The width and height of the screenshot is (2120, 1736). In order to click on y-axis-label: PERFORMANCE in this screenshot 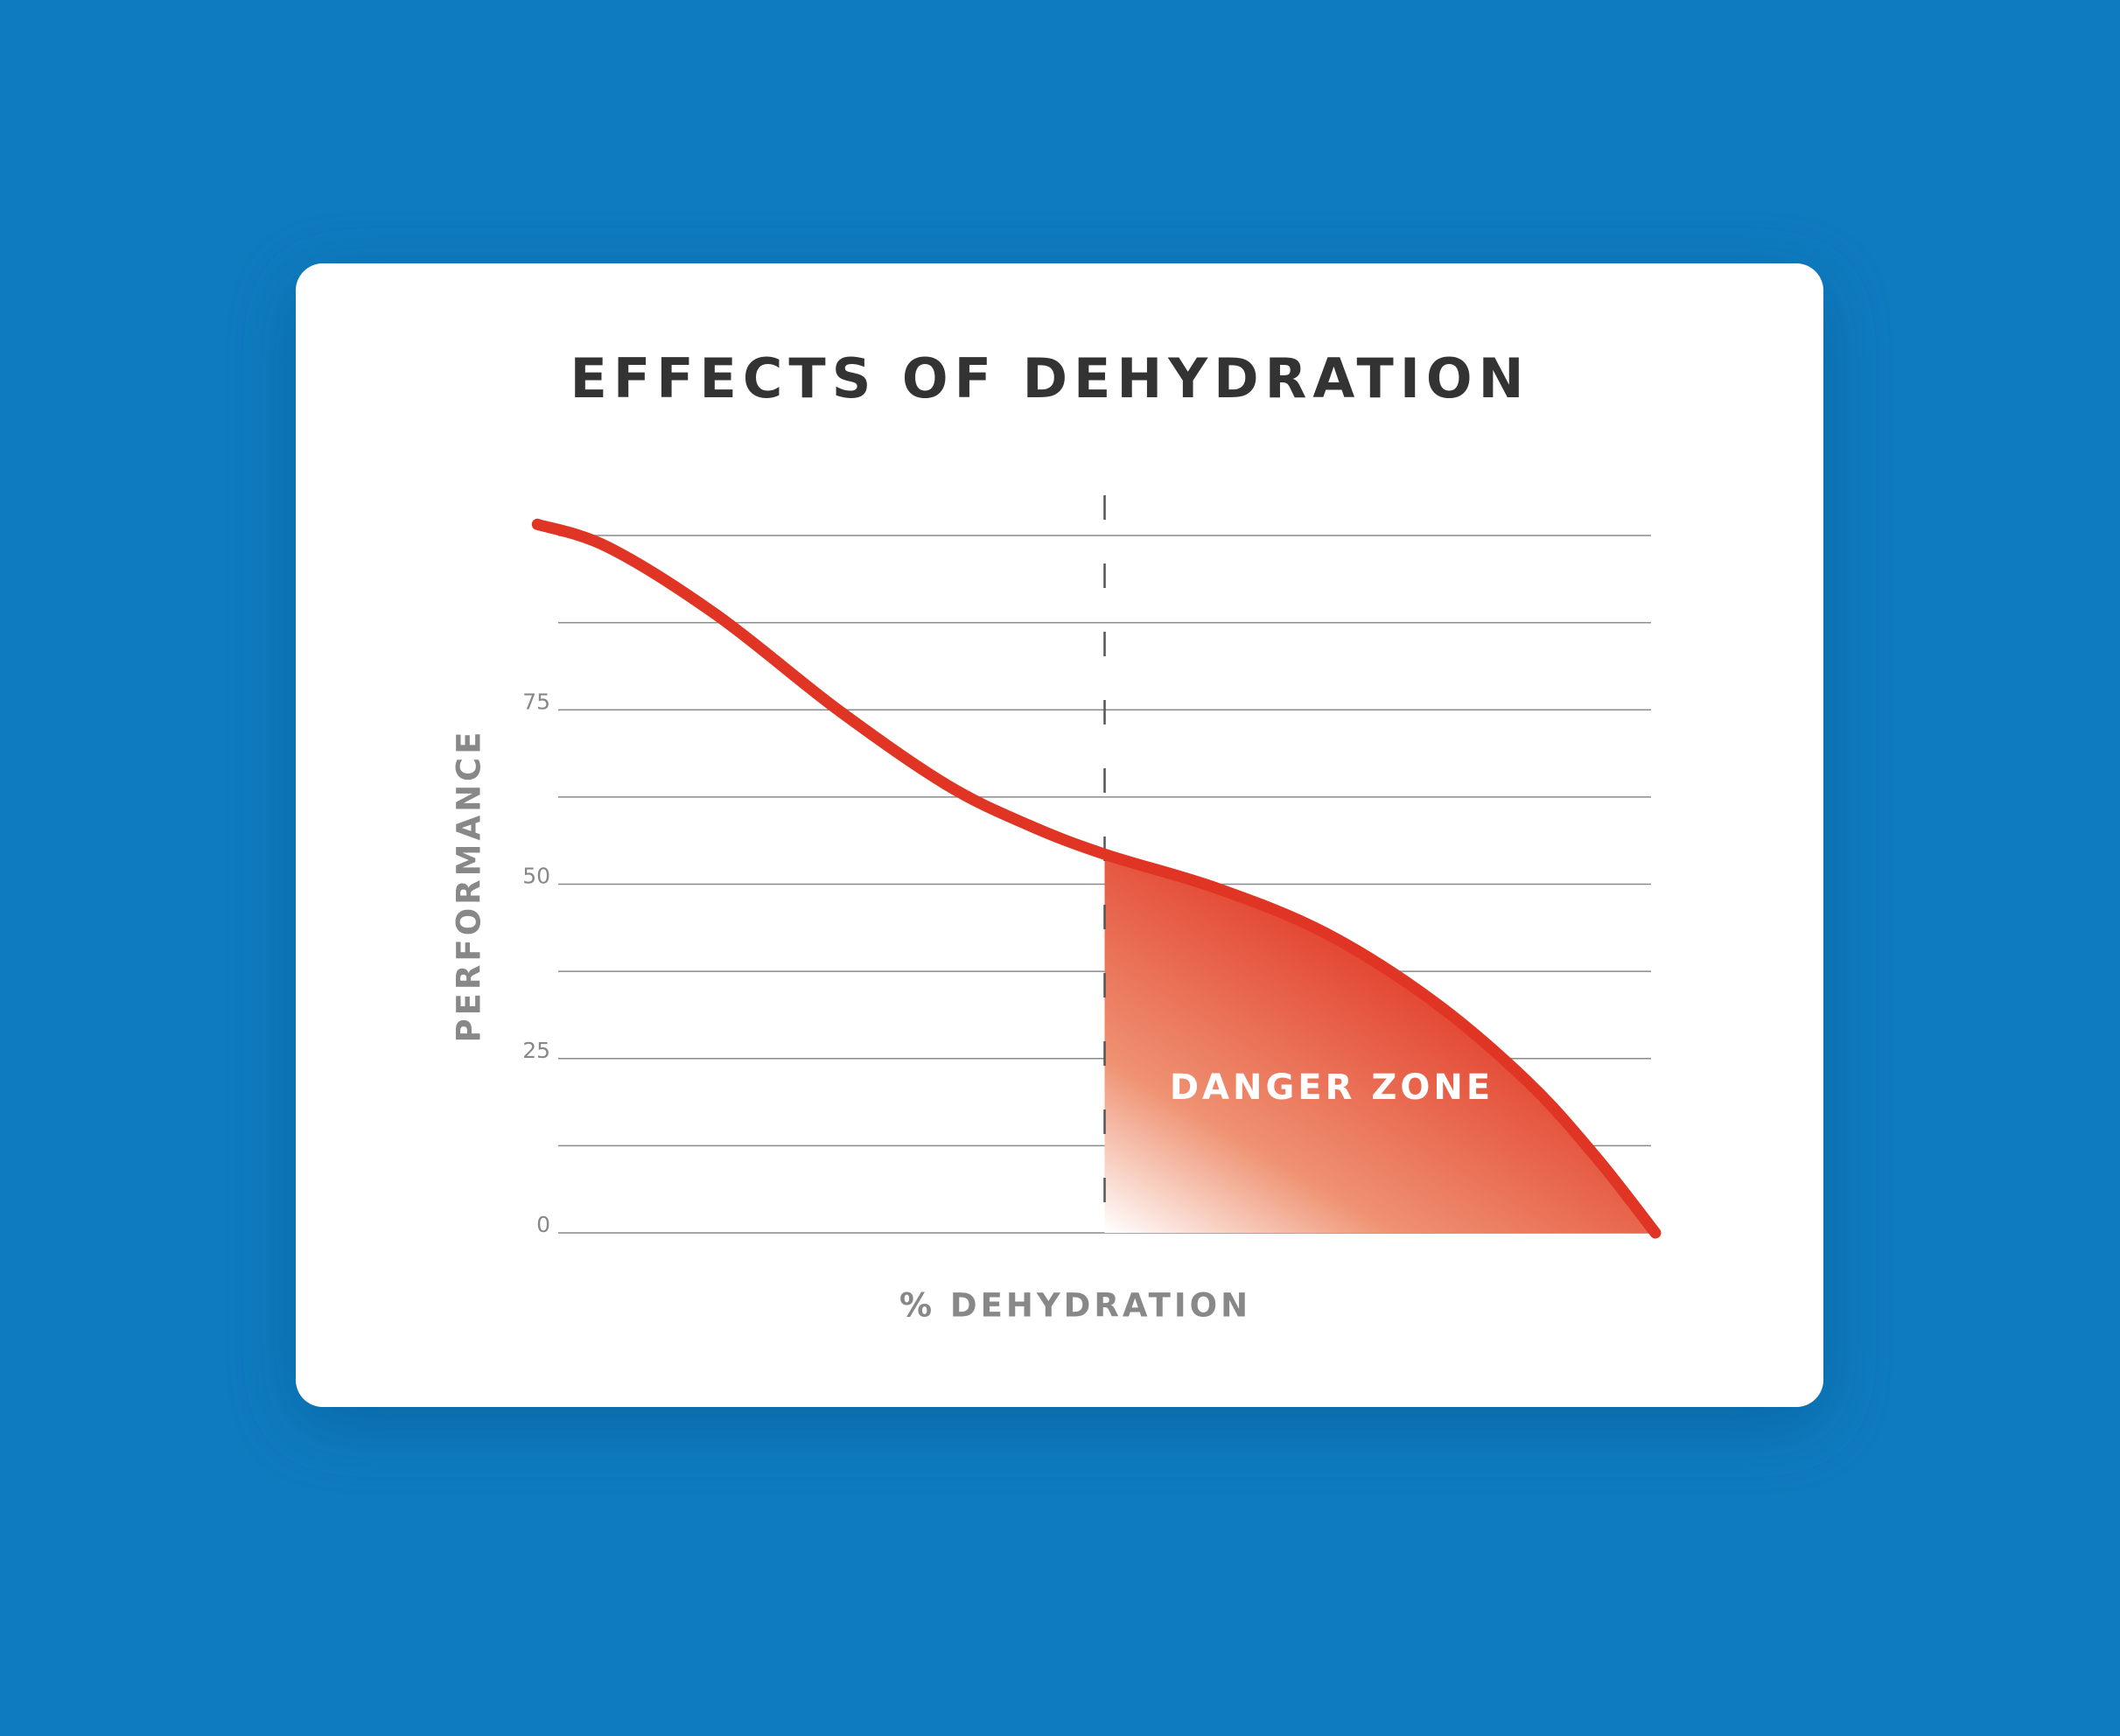, I will do `click(469, 886)`.